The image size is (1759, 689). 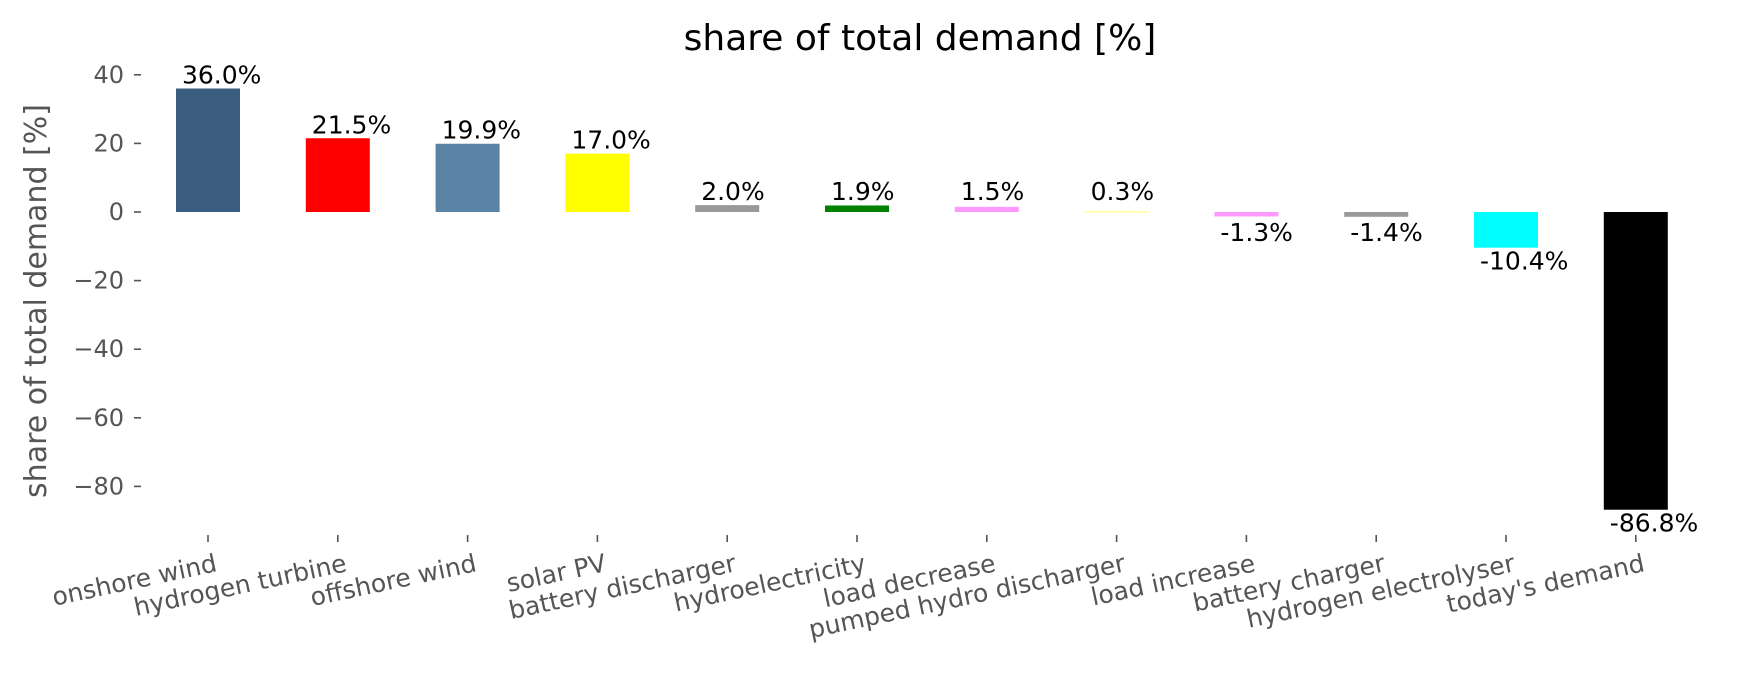 What do you see at coordinates (733, 191) in the screenshot?
I see `data-label: 2.0%` at bounding box center [733, 191].